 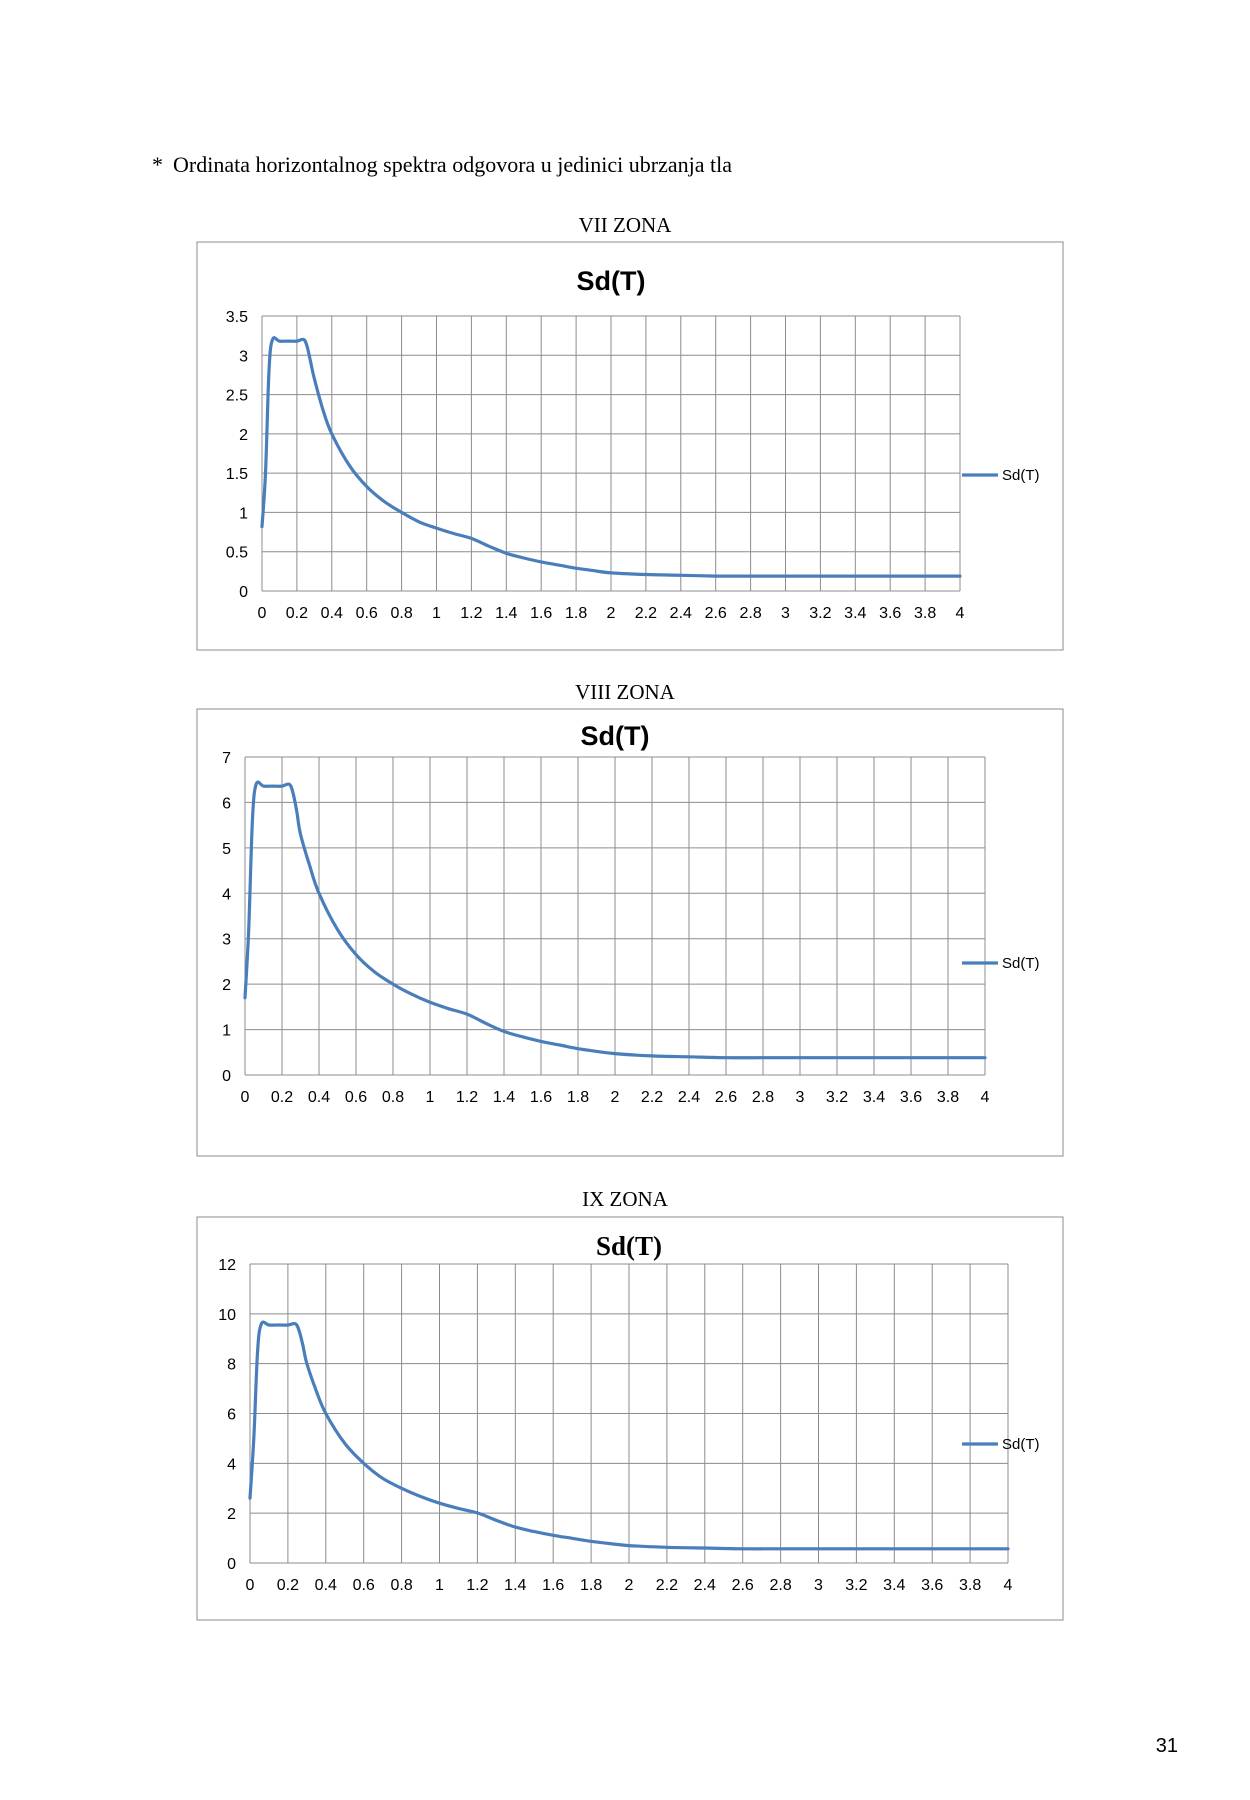 What do you see at coordinates (237, 553) in the screenshot?
I see `y-tick-label: 0.5` at bounding box center [237, 553].